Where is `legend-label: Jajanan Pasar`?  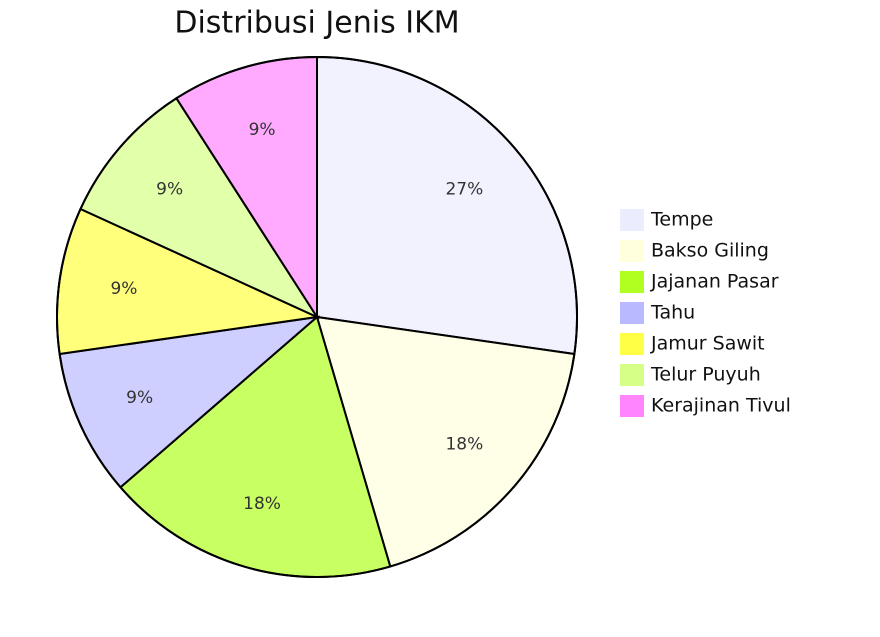
legend-label: Jajanan Pasar is located at coordinates (714, 282).